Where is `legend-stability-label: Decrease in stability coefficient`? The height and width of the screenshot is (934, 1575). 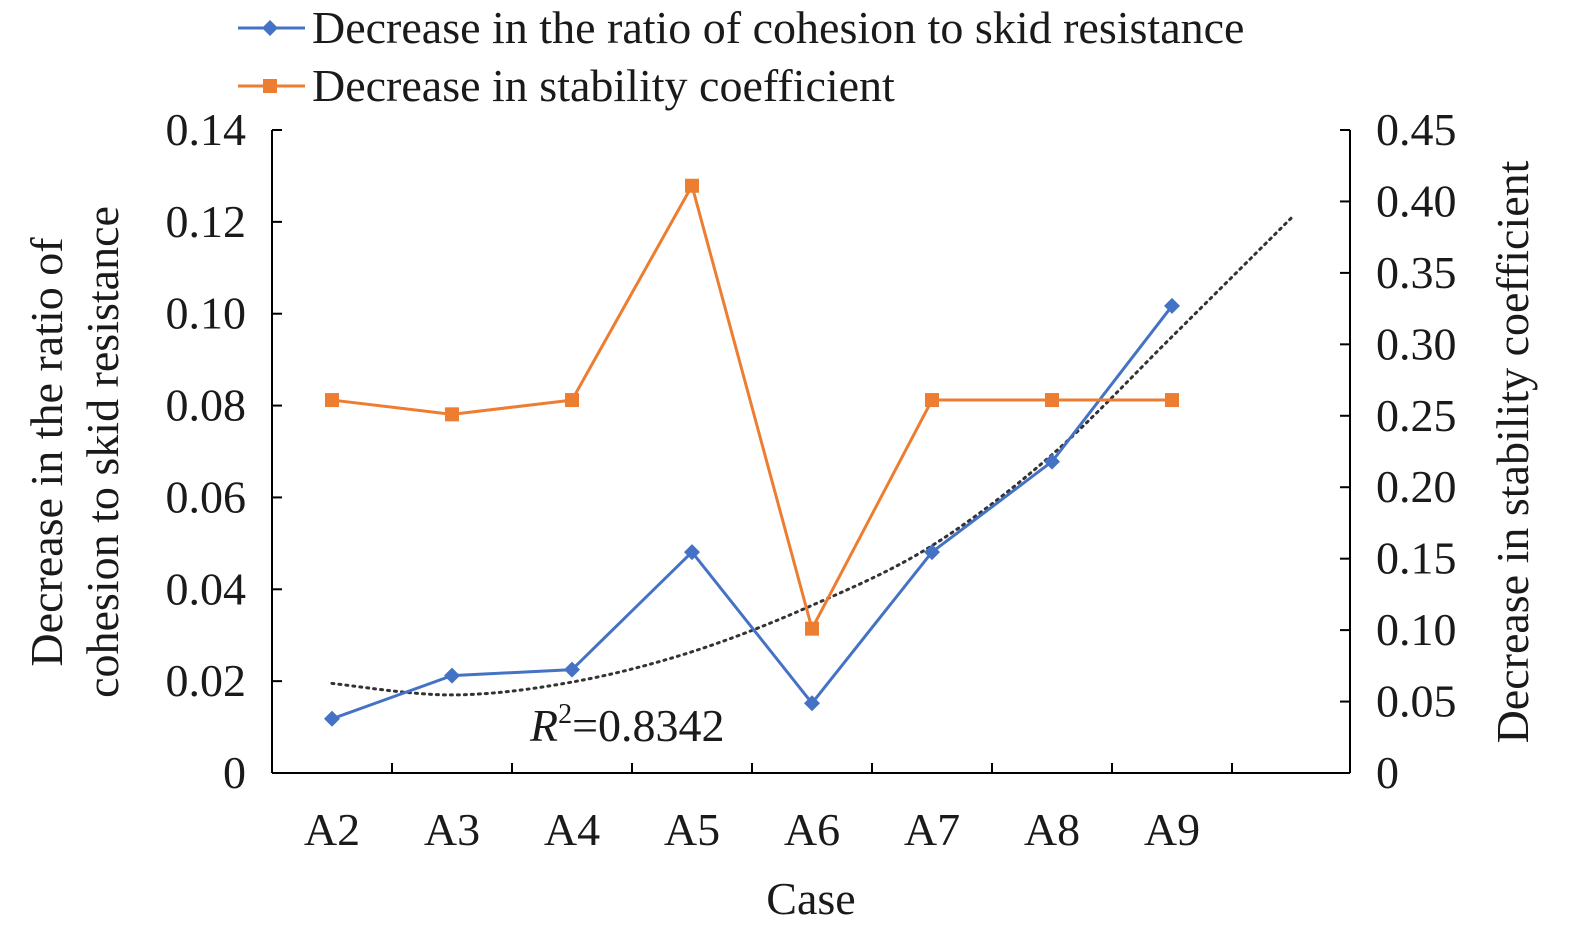
legend-stability-label: Decrease in stability coefficient is located at coordinates (603, 85).